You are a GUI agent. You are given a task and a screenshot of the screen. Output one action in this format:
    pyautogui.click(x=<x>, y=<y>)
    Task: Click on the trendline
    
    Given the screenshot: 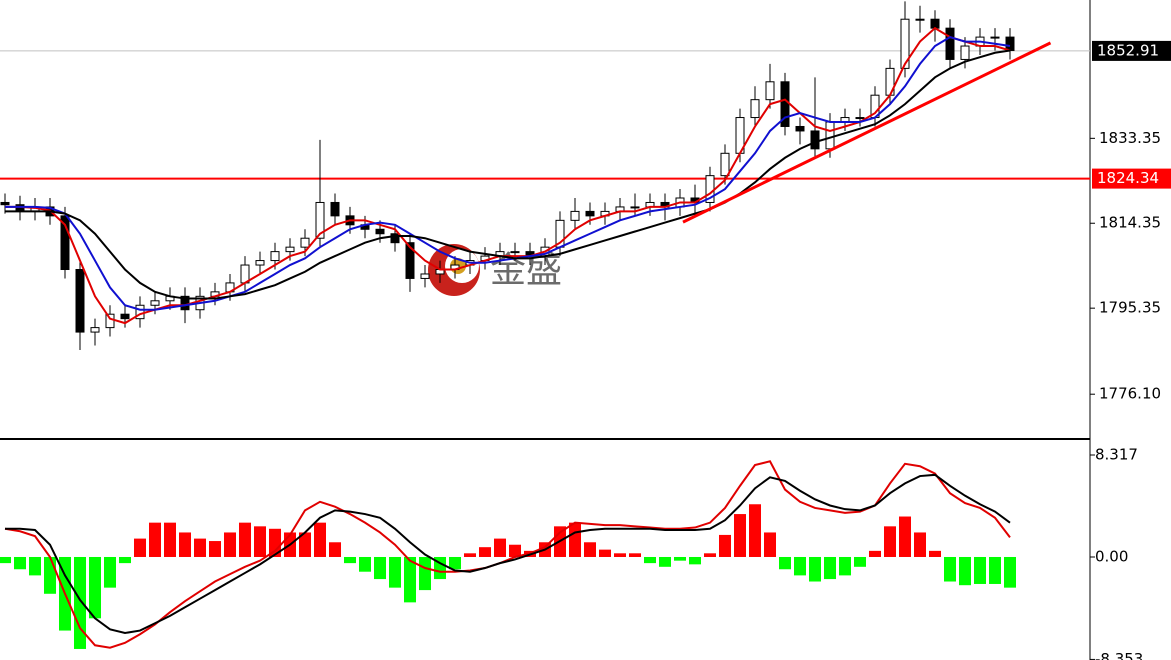 What is the action you would take?
    pyautogui.click(x=867, y=132)
    